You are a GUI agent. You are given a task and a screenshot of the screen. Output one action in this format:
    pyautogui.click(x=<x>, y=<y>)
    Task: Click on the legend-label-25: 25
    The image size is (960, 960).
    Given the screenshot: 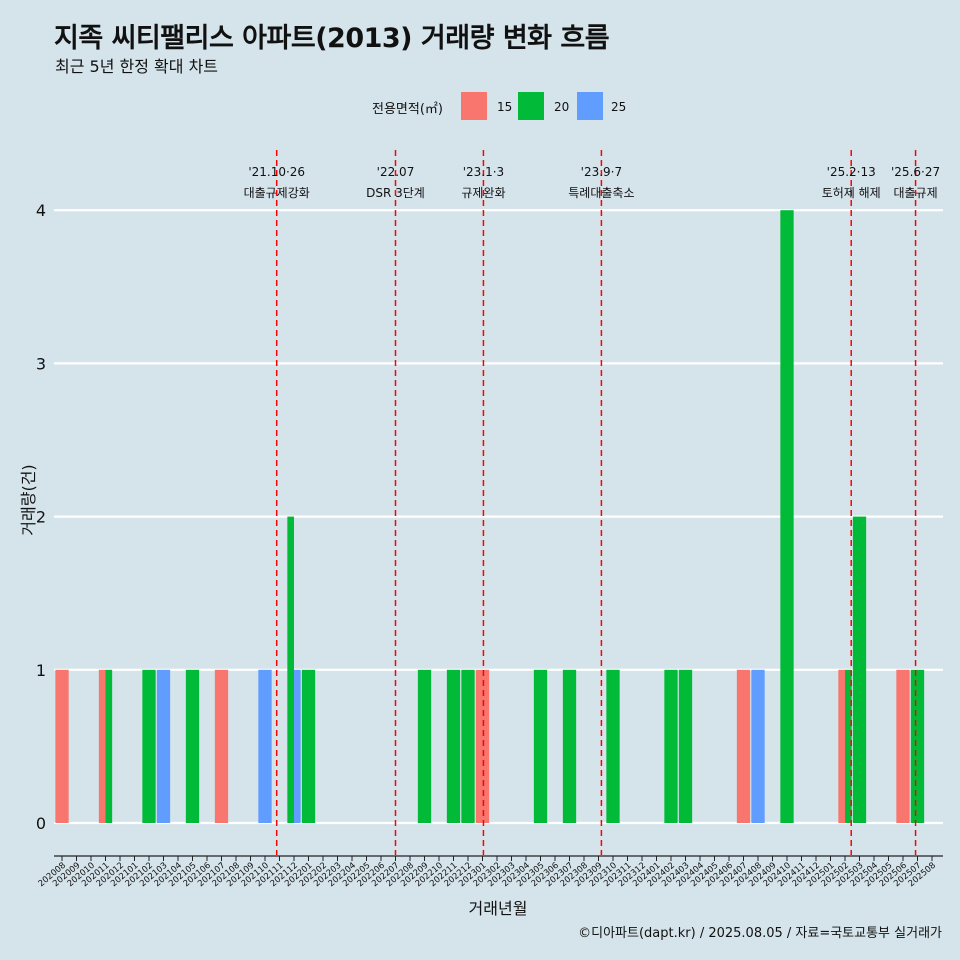 What is the action you would take?
    pyautogui.click(x=619, y=107)
    